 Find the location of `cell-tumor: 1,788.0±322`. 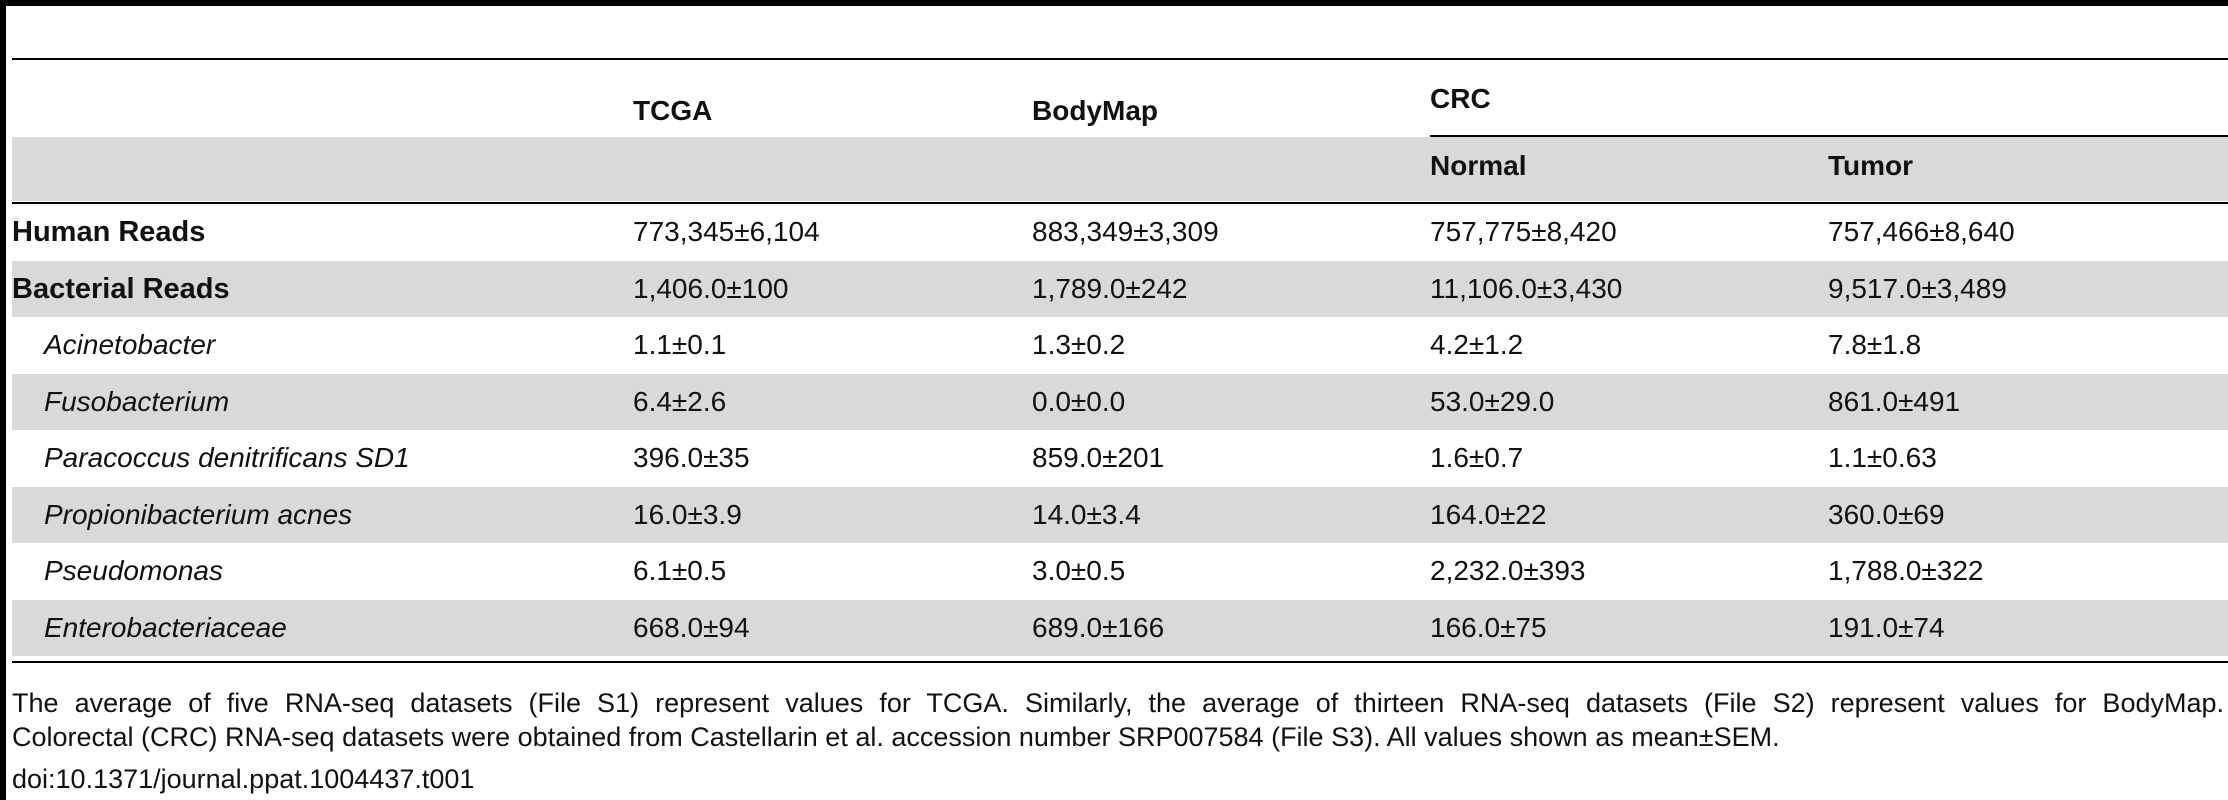

cell-tumor: 1,788.0±322 is located at coordinates (1906, 570).